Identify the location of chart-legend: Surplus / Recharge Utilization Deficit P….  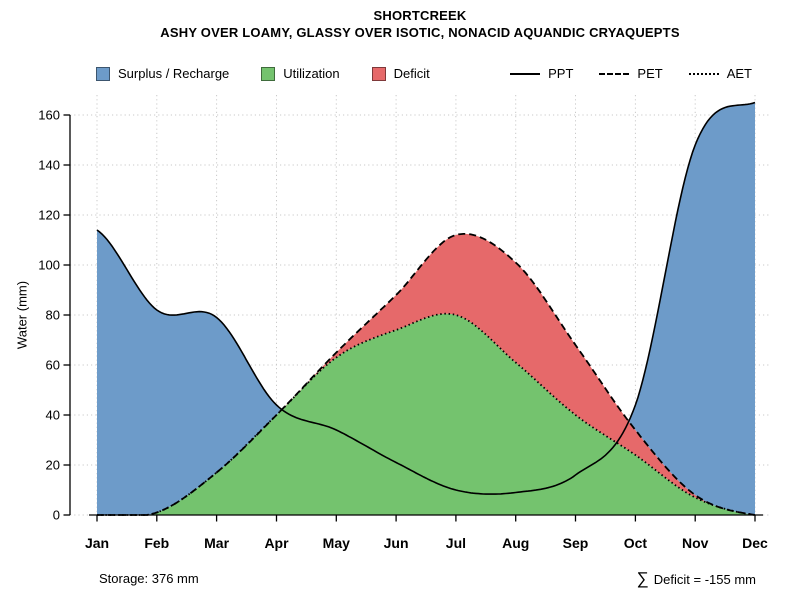
(424, 73).